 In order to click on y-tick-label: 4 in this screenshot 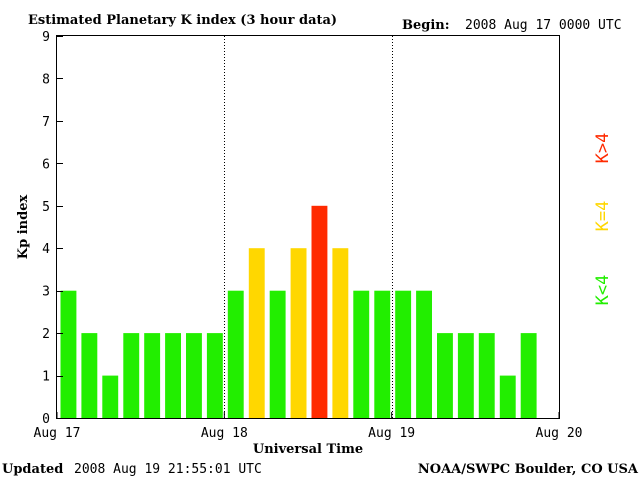, I will do `click(46, 249)`.